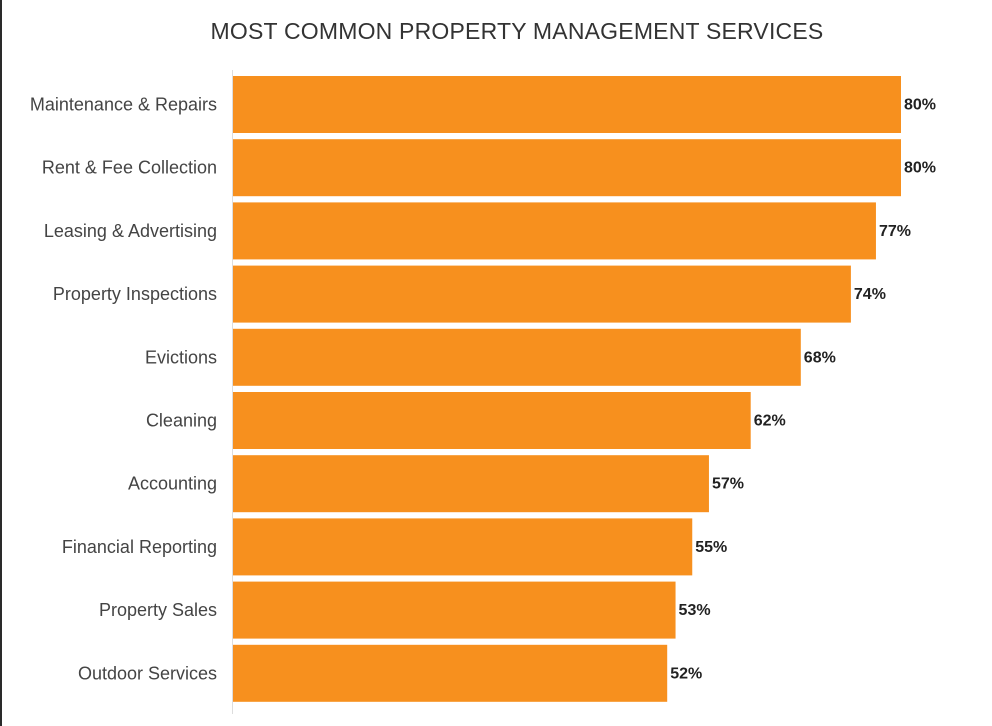  What do you see at coordinates (728, 484) in the screenshot?
I see `value-label: 57%` at bounding box center [728, 484].